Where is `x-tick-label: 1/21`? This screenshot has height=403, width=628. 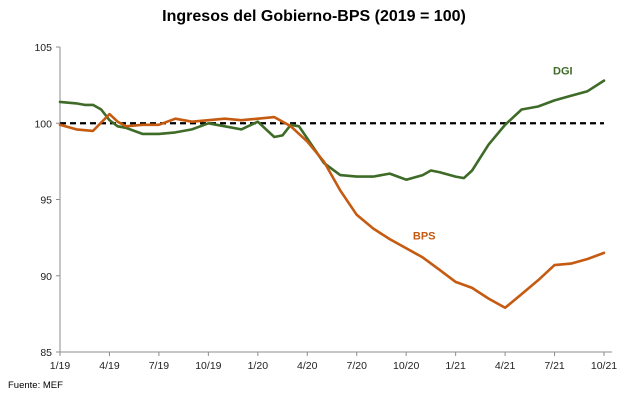
x-tick-label: 1/21 is located at coordinates (455, 366).